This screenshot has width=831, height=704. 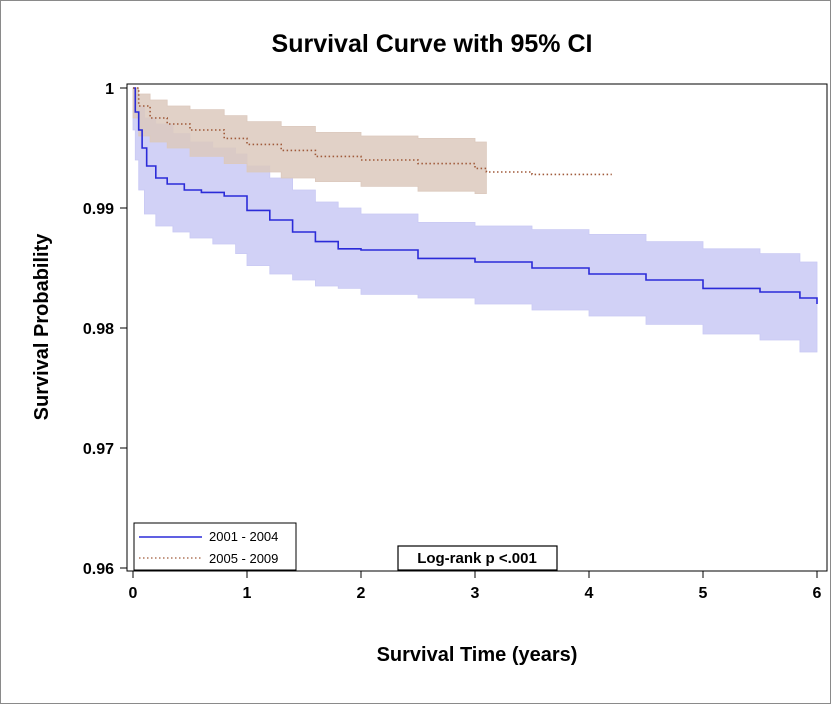 I want to click on legend-box, so click(x=215, y=546).